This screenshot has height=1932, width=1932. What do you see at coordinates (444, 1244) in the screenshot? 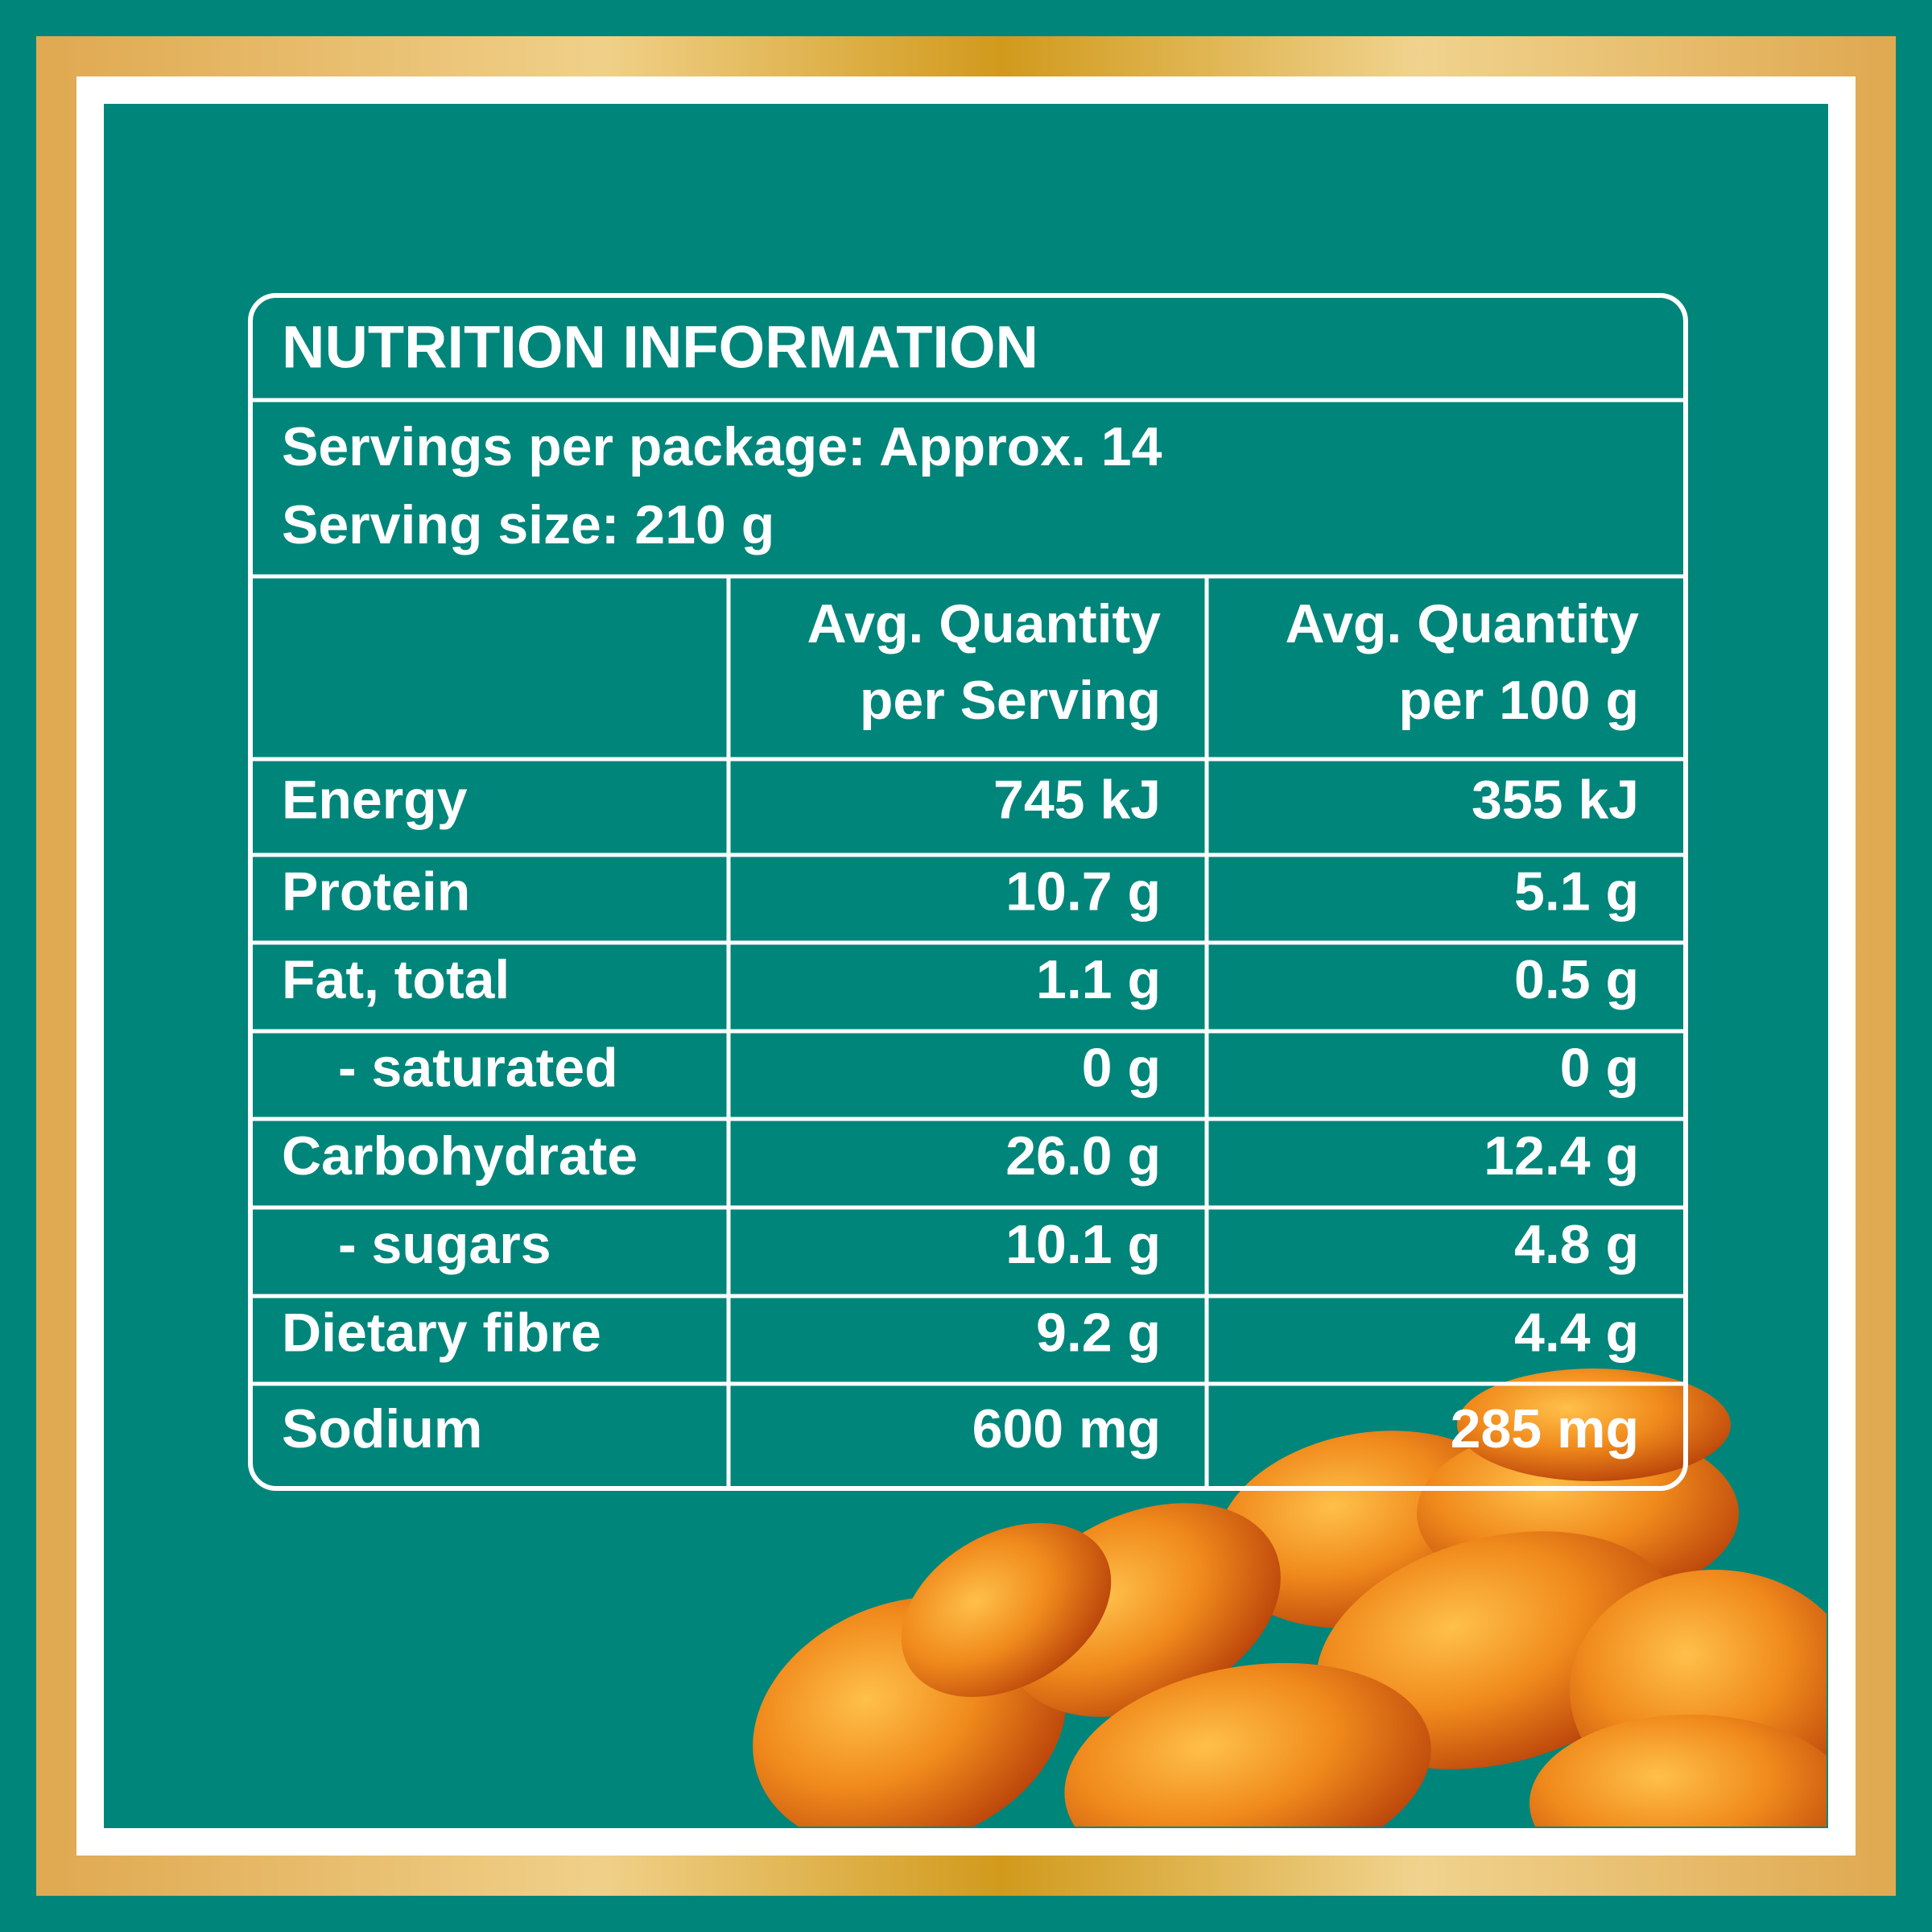
I see `nutrient-name: - sugars` at bounding box center [444, 1244].